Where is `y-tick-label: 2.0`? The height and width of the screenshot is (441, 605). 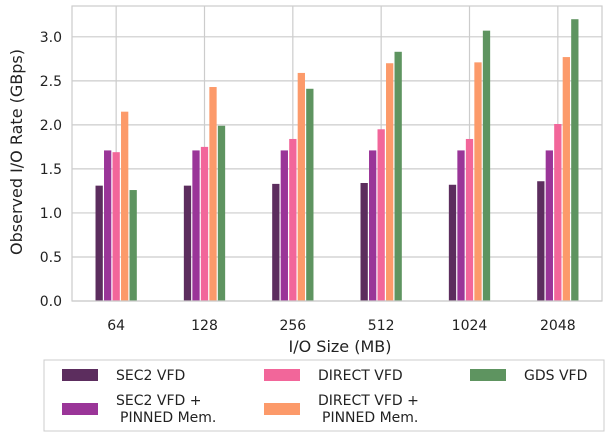 y-tick-label: 2.0 is located at coordinates (51, 126).